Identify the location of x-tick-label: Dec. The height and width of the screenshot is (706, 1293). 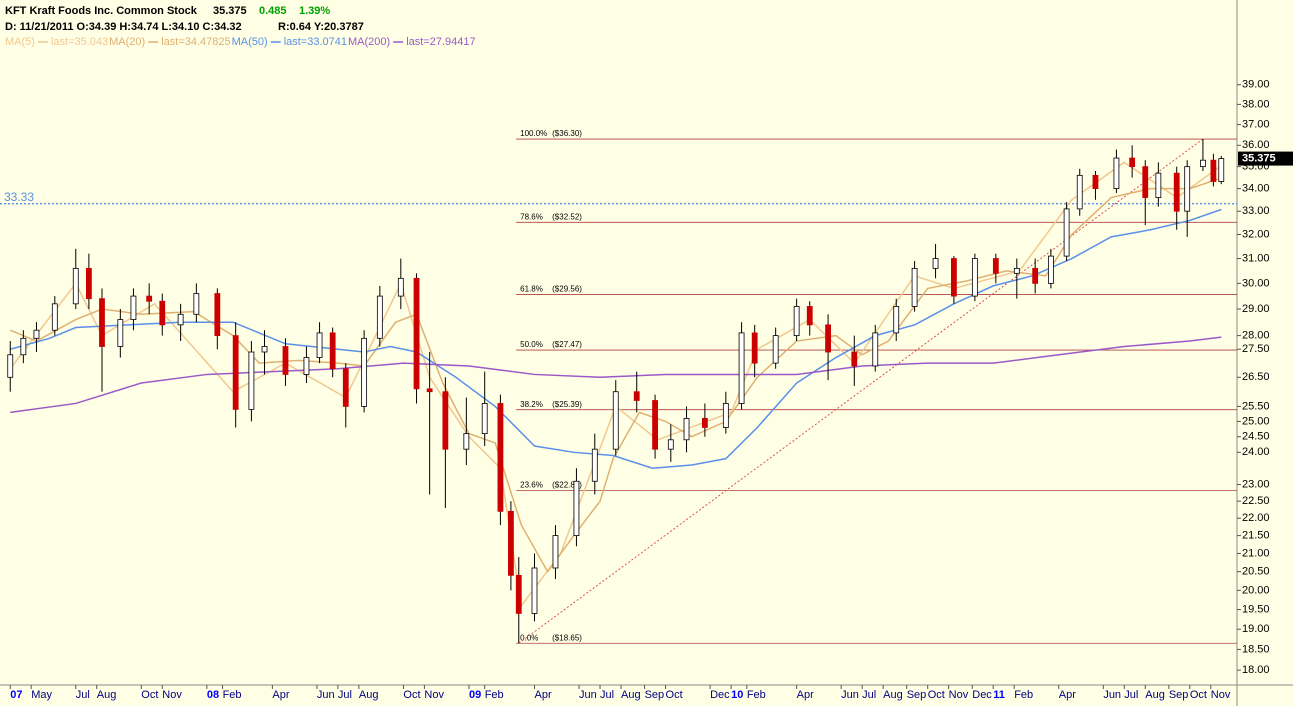
(720, 695).